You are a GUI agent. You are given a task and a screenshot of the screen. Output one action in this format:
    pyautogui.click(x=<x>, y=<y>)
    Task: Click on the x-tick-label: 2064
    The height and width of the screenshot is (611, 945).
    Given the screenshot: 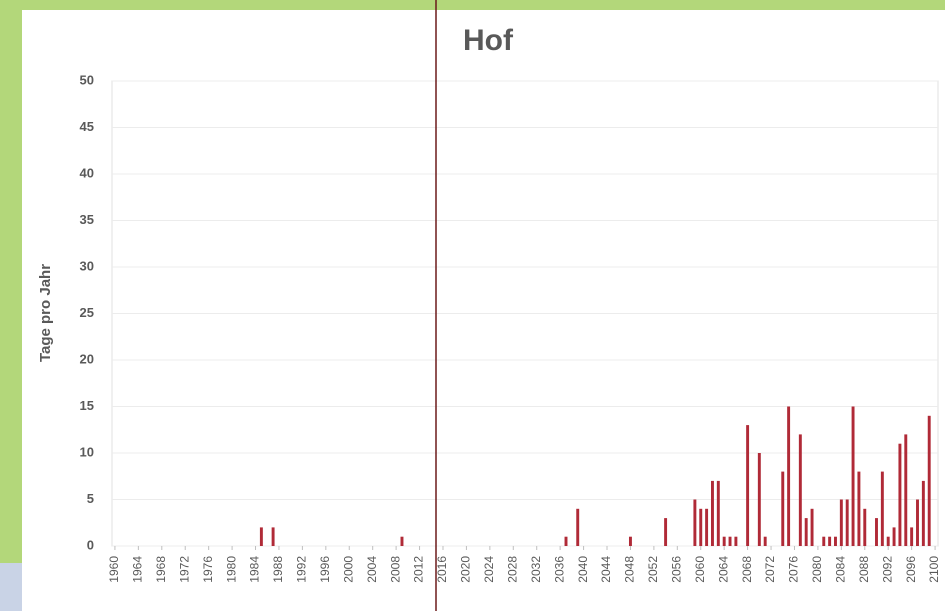 What is the action you would take?
    pyautogui.click(x=723, y=569)
    